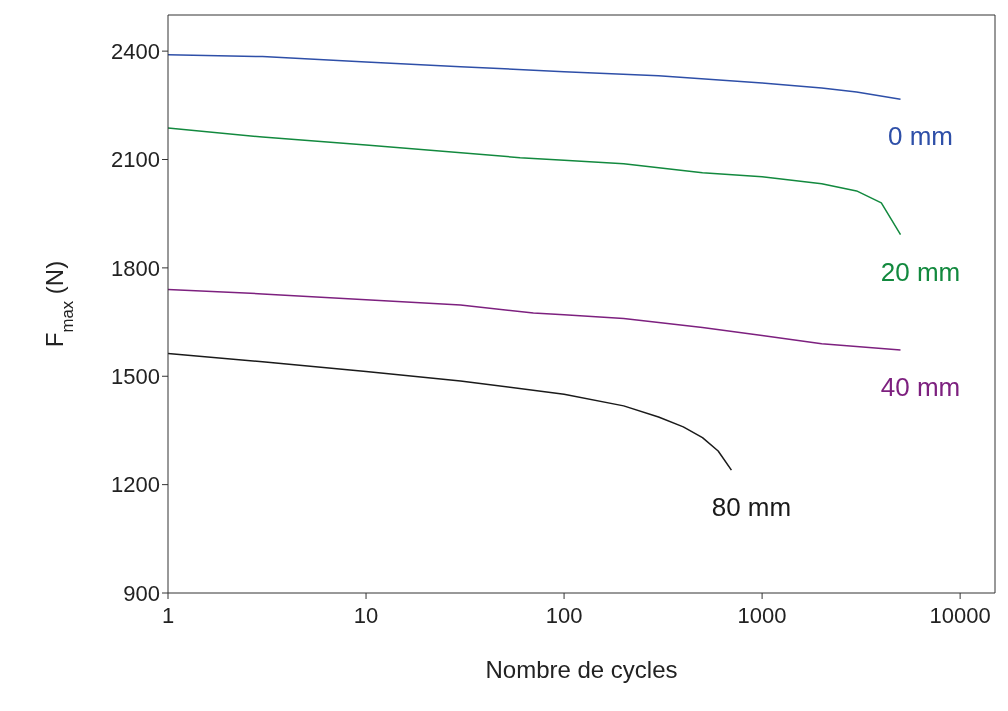 This screenshot has height=711, width=1008. Describe the element at coordinates (135, 51) in the screenshot. I see `y-tick-label: 2400` at that location.